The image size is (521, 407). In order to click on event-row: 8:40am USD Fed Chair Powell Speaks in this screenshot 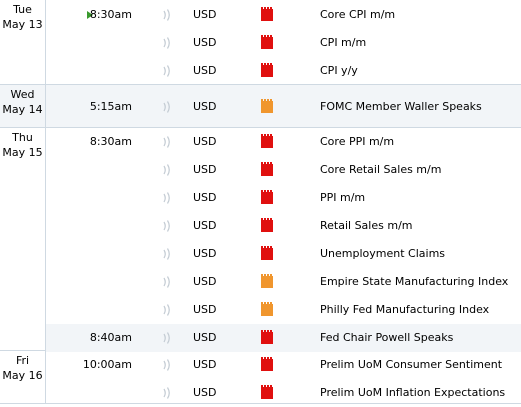, I will do `click(283, 338)`.